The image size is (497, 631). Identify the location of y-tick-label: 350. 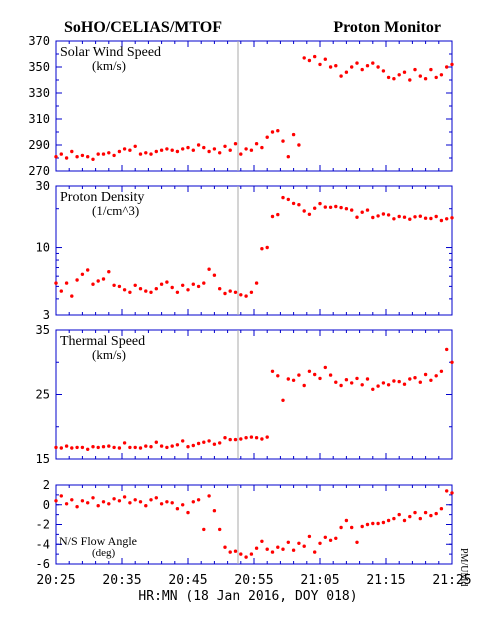
(39, 67).